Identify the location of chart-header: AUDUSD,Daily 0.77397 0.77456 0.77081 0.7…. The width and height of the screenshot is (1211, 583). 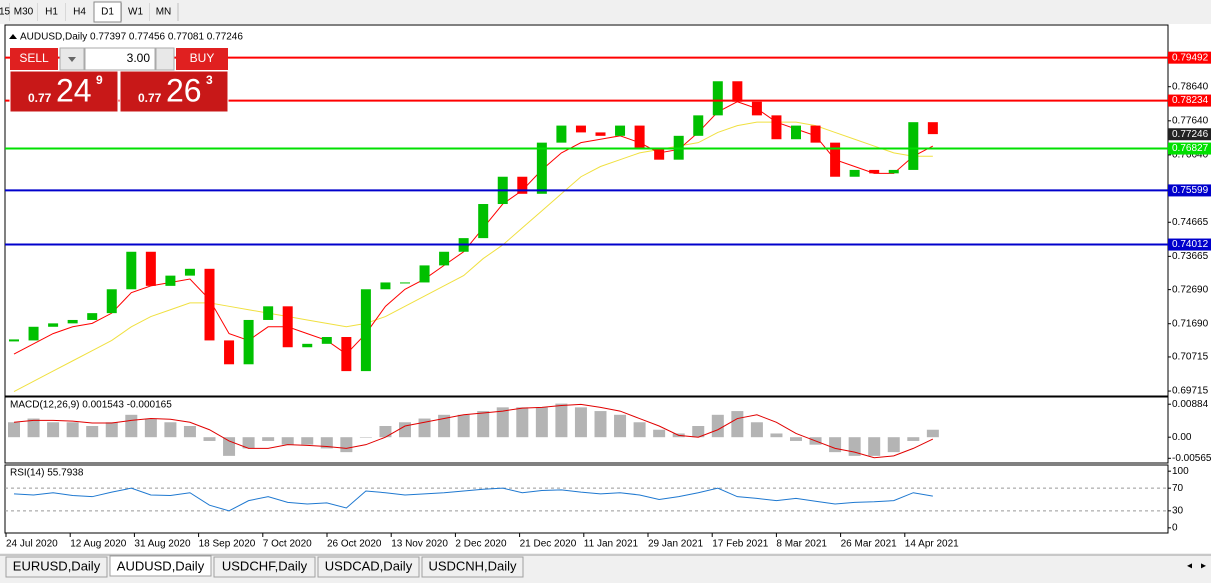
(131, 37).